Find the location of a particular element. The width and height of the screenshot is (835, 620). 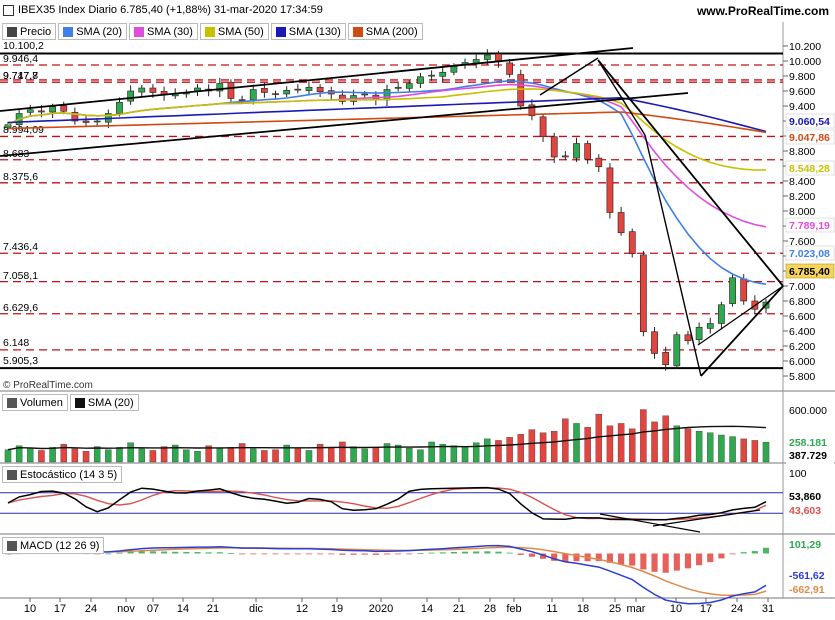

price-legend-item: Precio is located at coordinates (29, 31).